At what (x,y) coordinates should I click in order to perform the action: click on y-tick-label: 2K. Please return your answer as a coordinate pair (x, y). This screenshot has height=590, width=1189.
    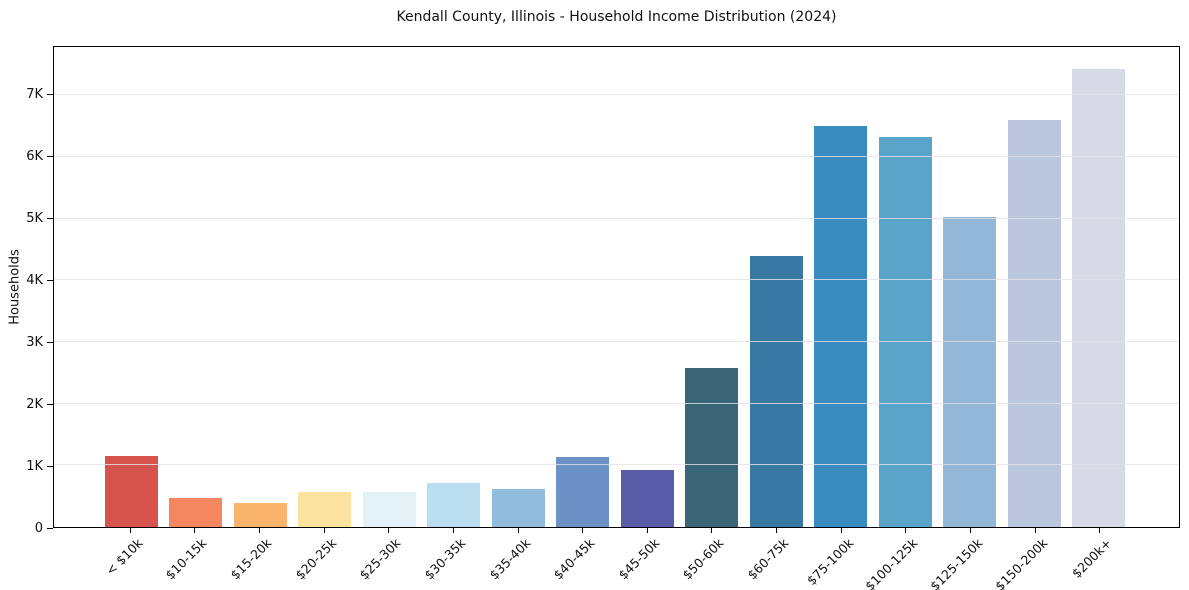
    Looking at the image, I should click on (34, 404).